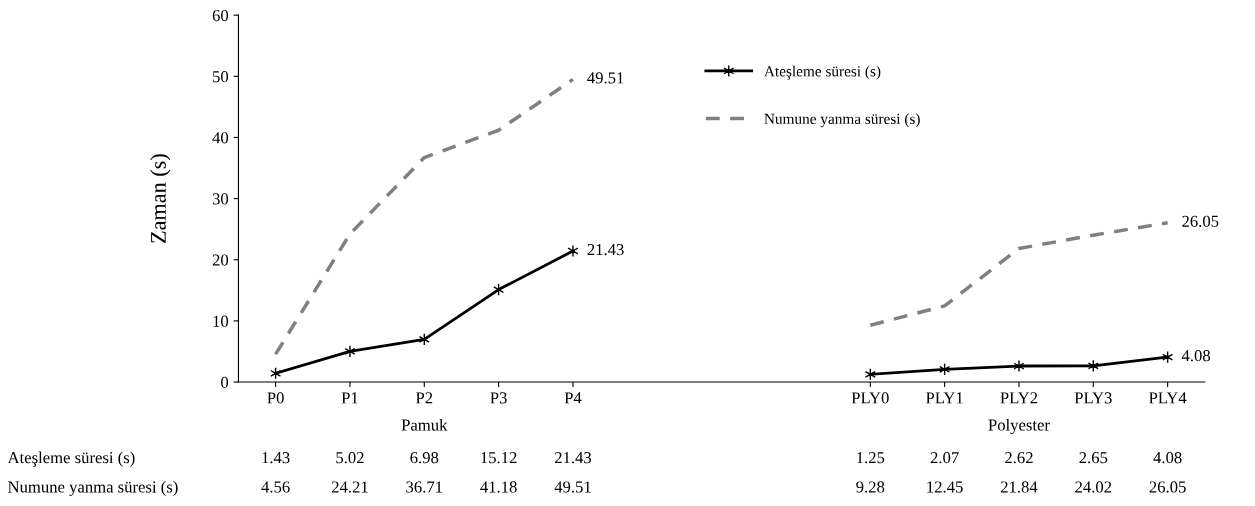 The width and height of the screenshot is (1255, 506). What do you see at coordinates (944, 457) in the screenshot?
I see `data-label: 2.07` at bounding box center [944, 457].